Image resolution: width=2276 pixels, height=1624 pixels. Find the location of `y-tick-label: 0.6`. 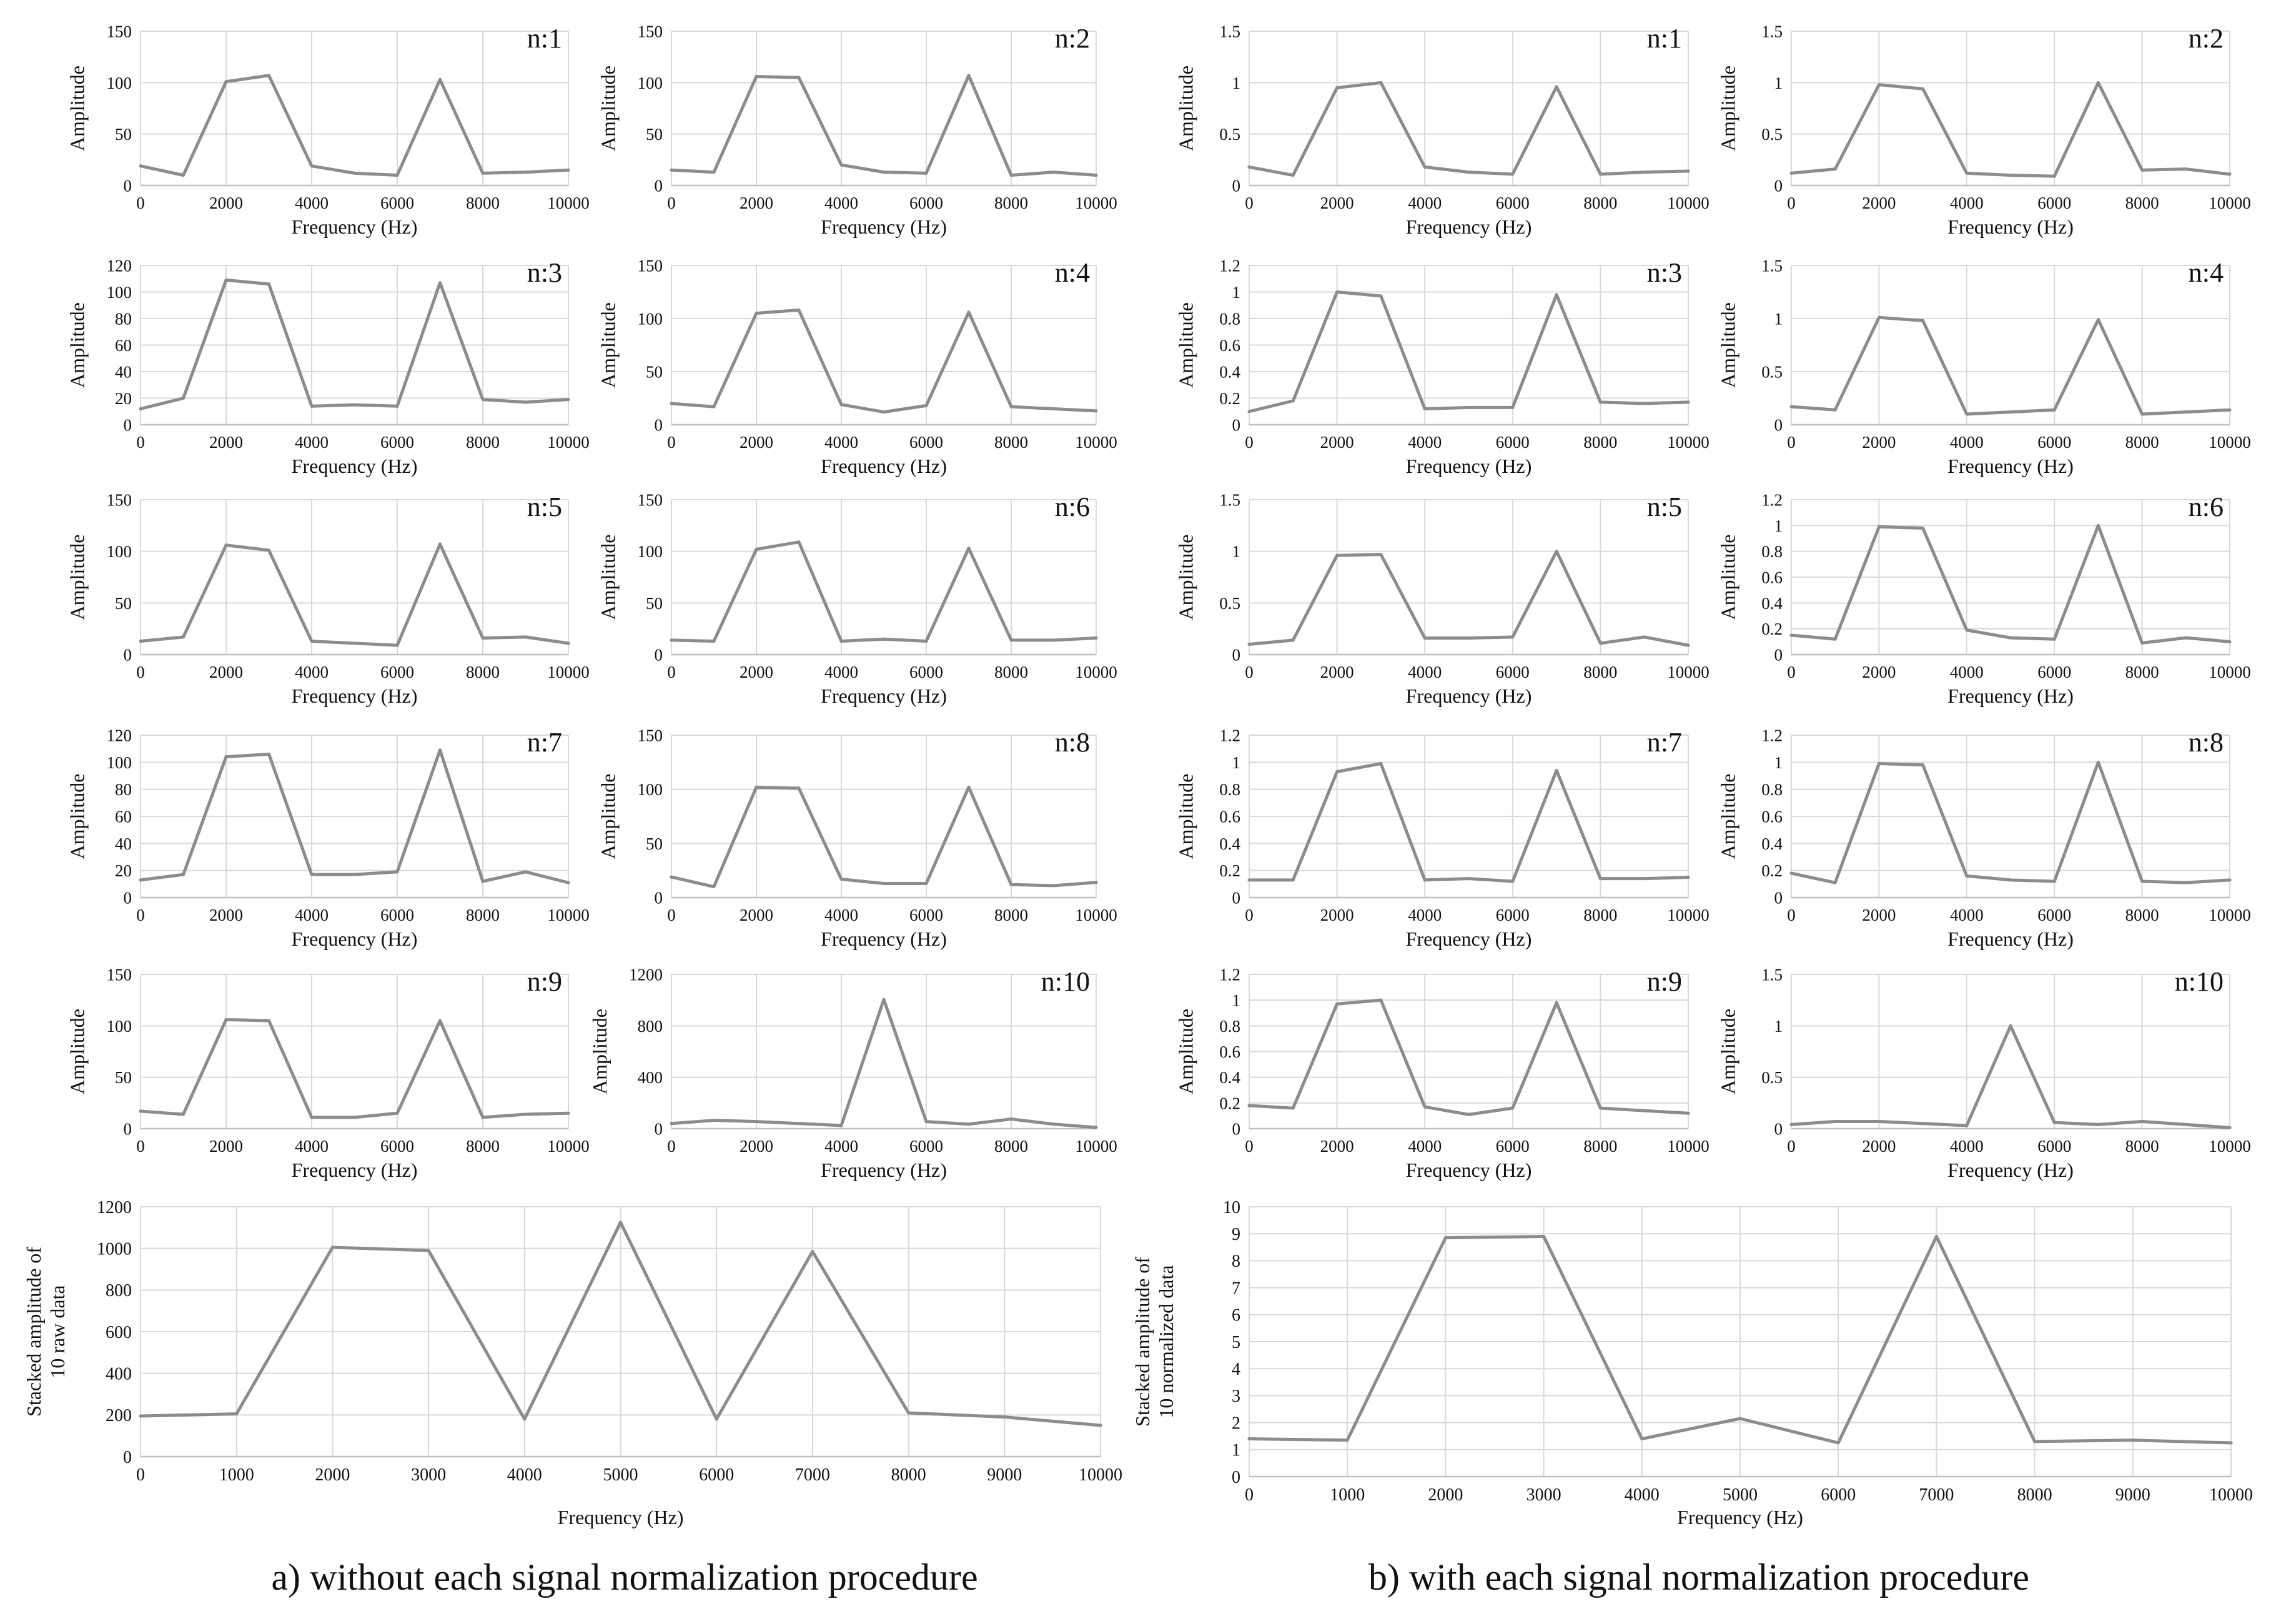

y-tick-label: 0.6 is located at coordinates (1229, 345).